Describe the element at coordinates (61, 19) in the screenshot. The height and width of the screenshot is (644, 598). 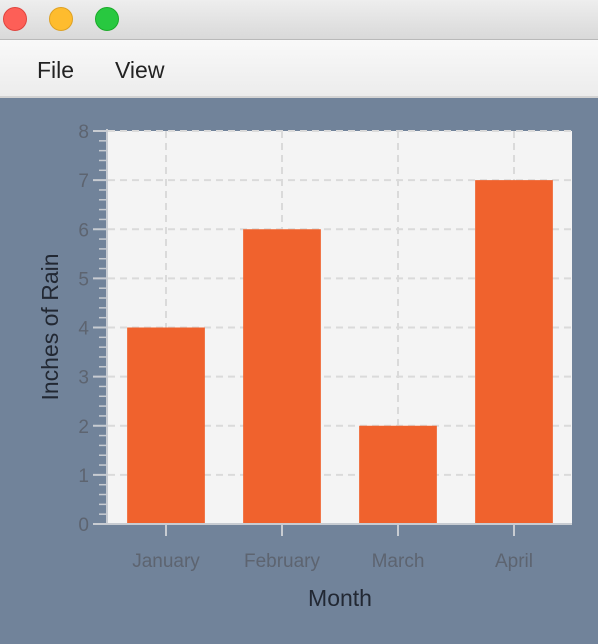
I see `minimize-window-button` at that location.